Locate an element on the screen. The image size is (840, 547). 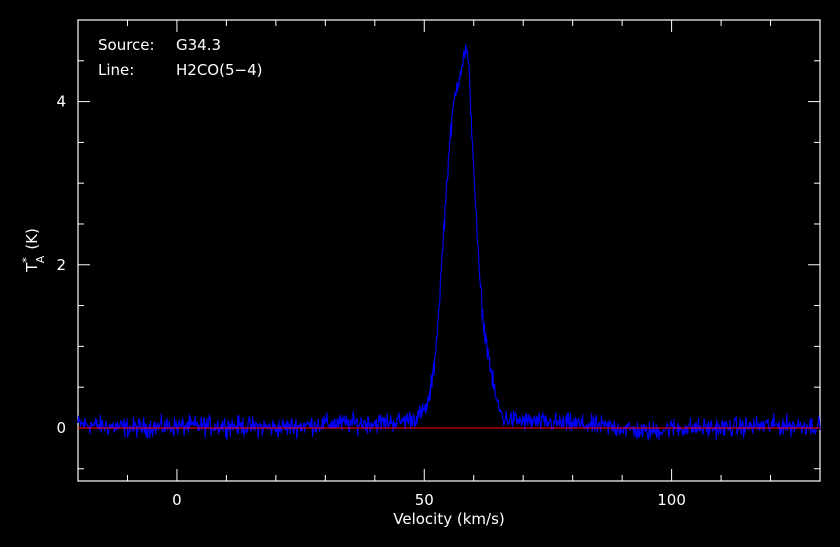
y-axis-label-unit: (K) is located at coordinates (32, 239).